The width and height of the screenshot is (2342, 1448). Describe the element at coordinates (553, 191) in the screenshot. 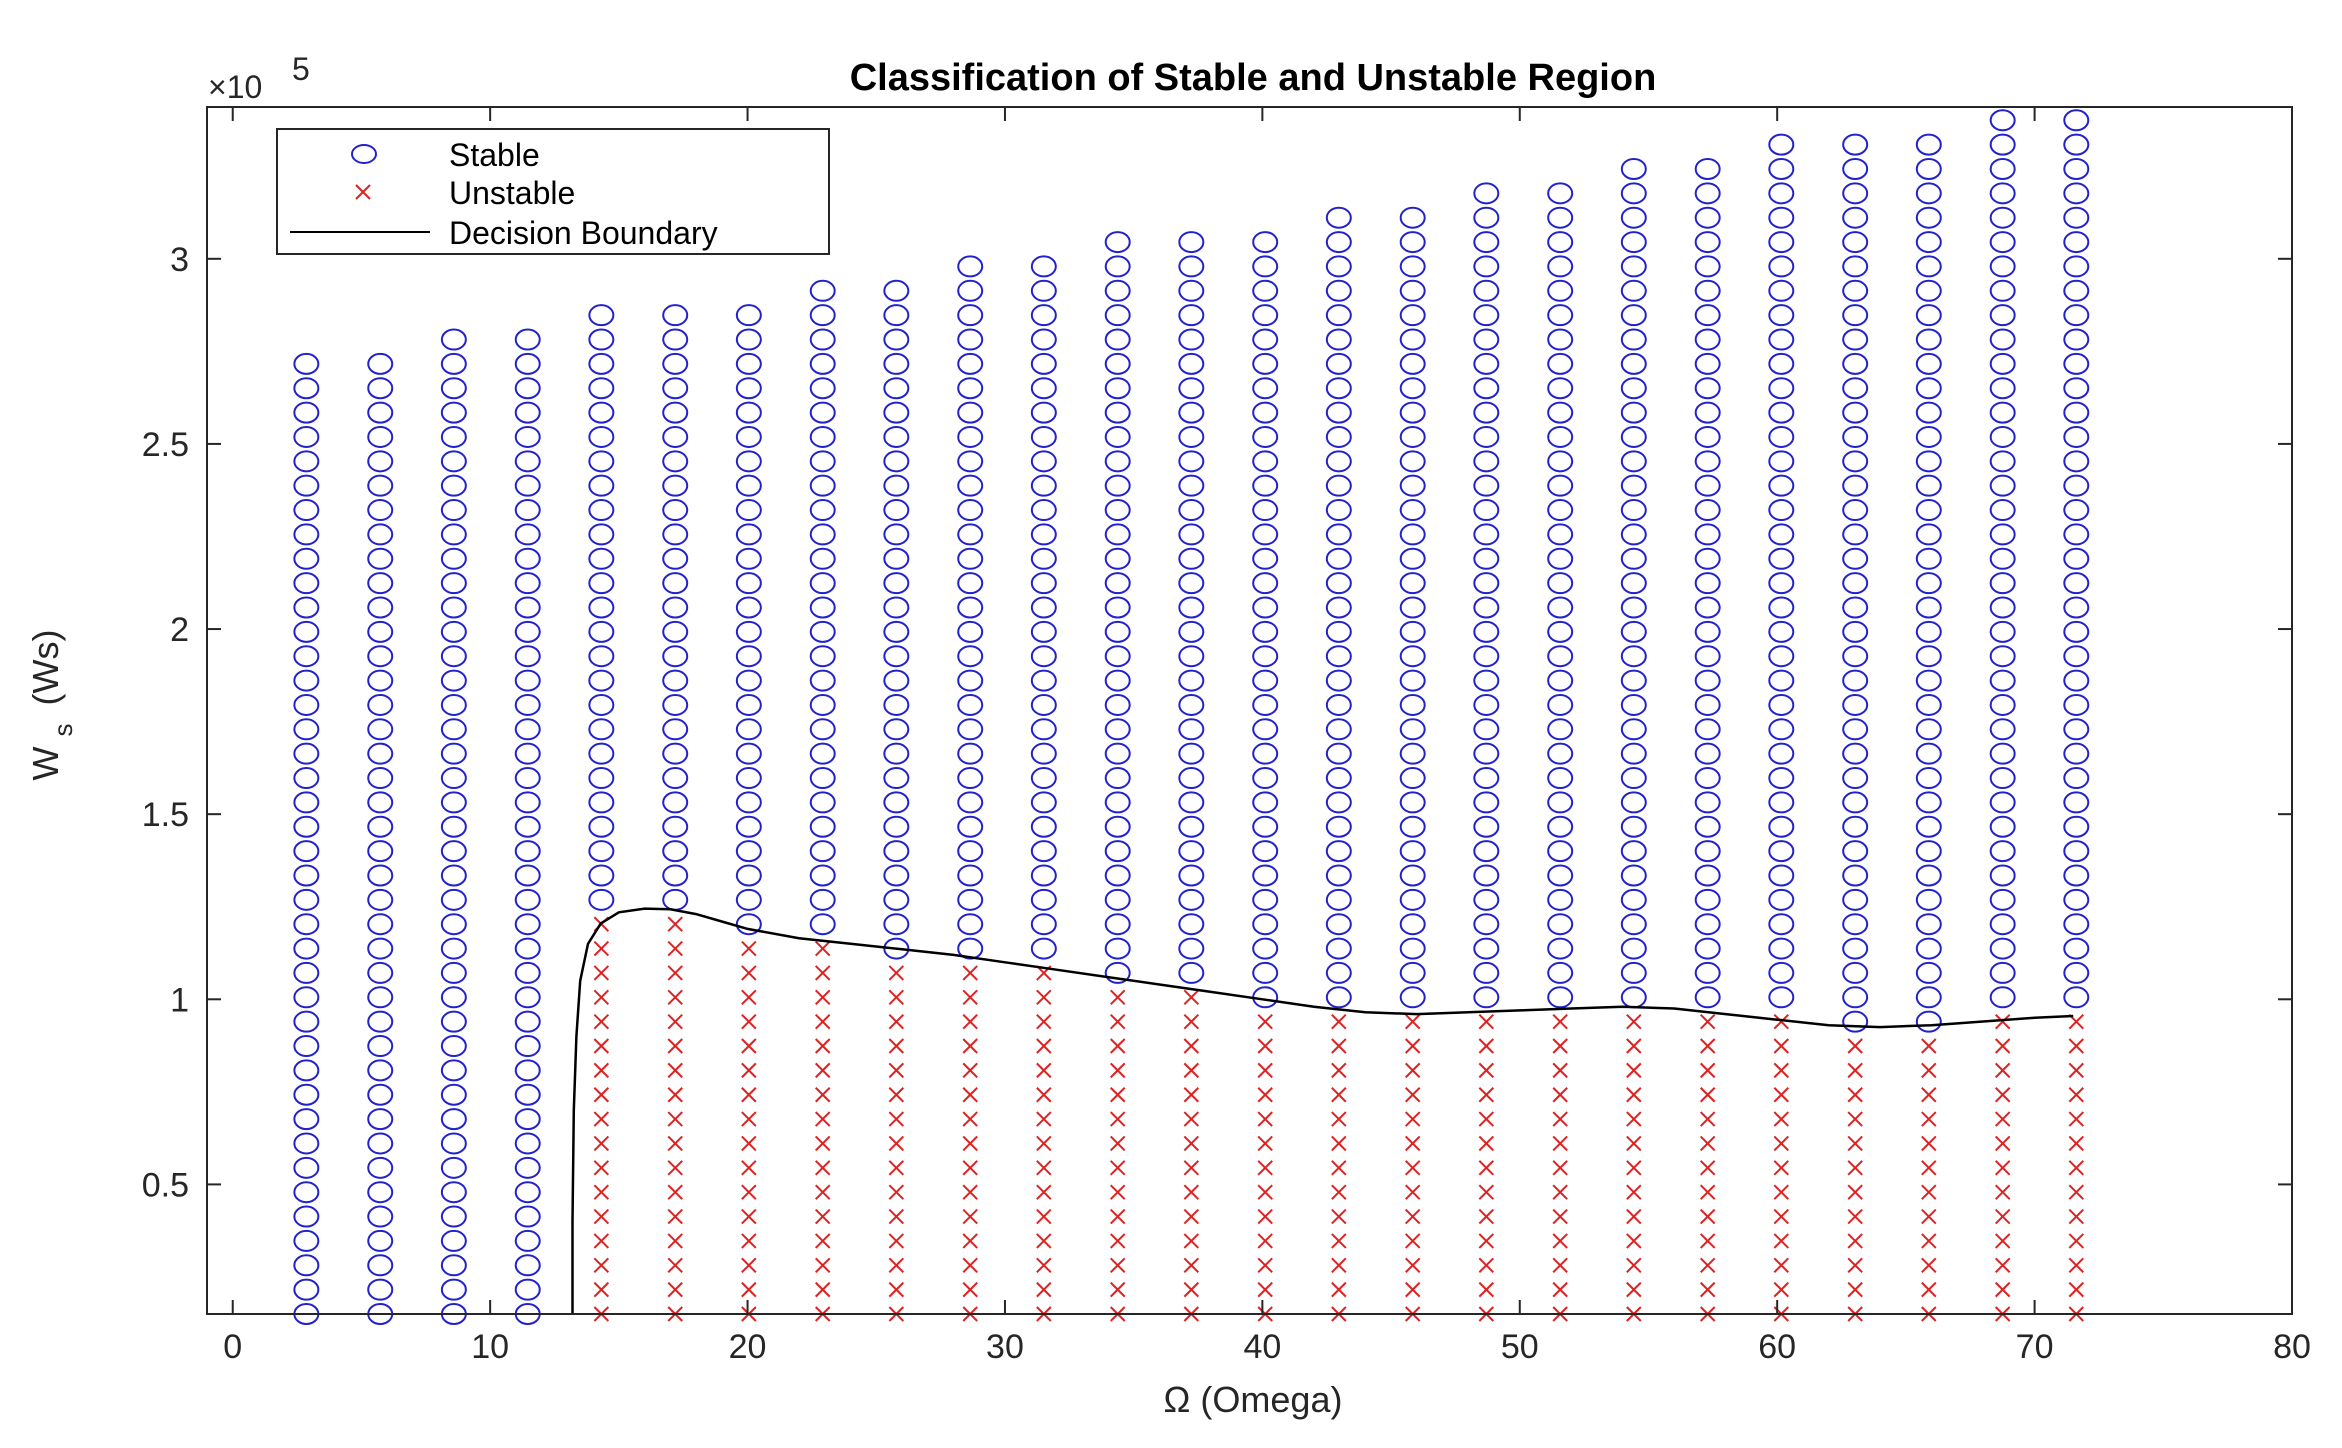

I see `legend: Stable Unstable Decision Boundary` at that location.